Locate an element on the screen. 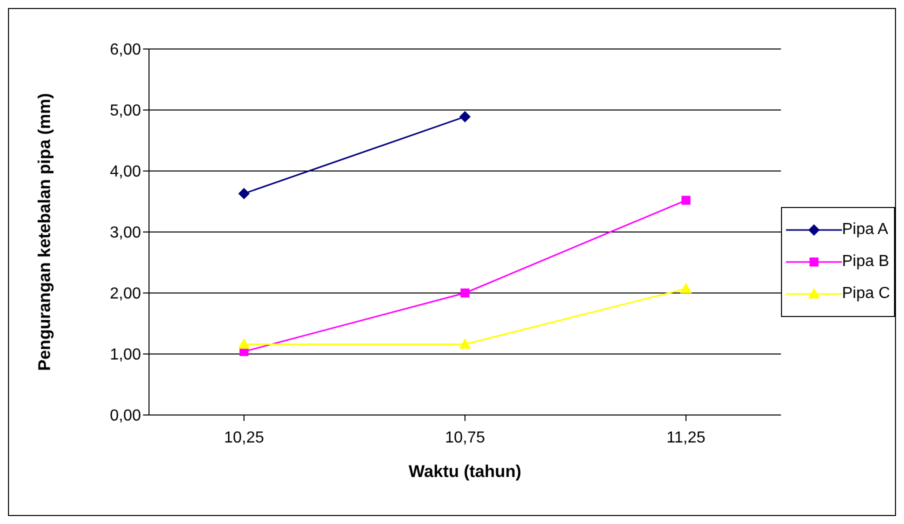  y-tick-label: 2,00 is located at coordinates (126, 294).